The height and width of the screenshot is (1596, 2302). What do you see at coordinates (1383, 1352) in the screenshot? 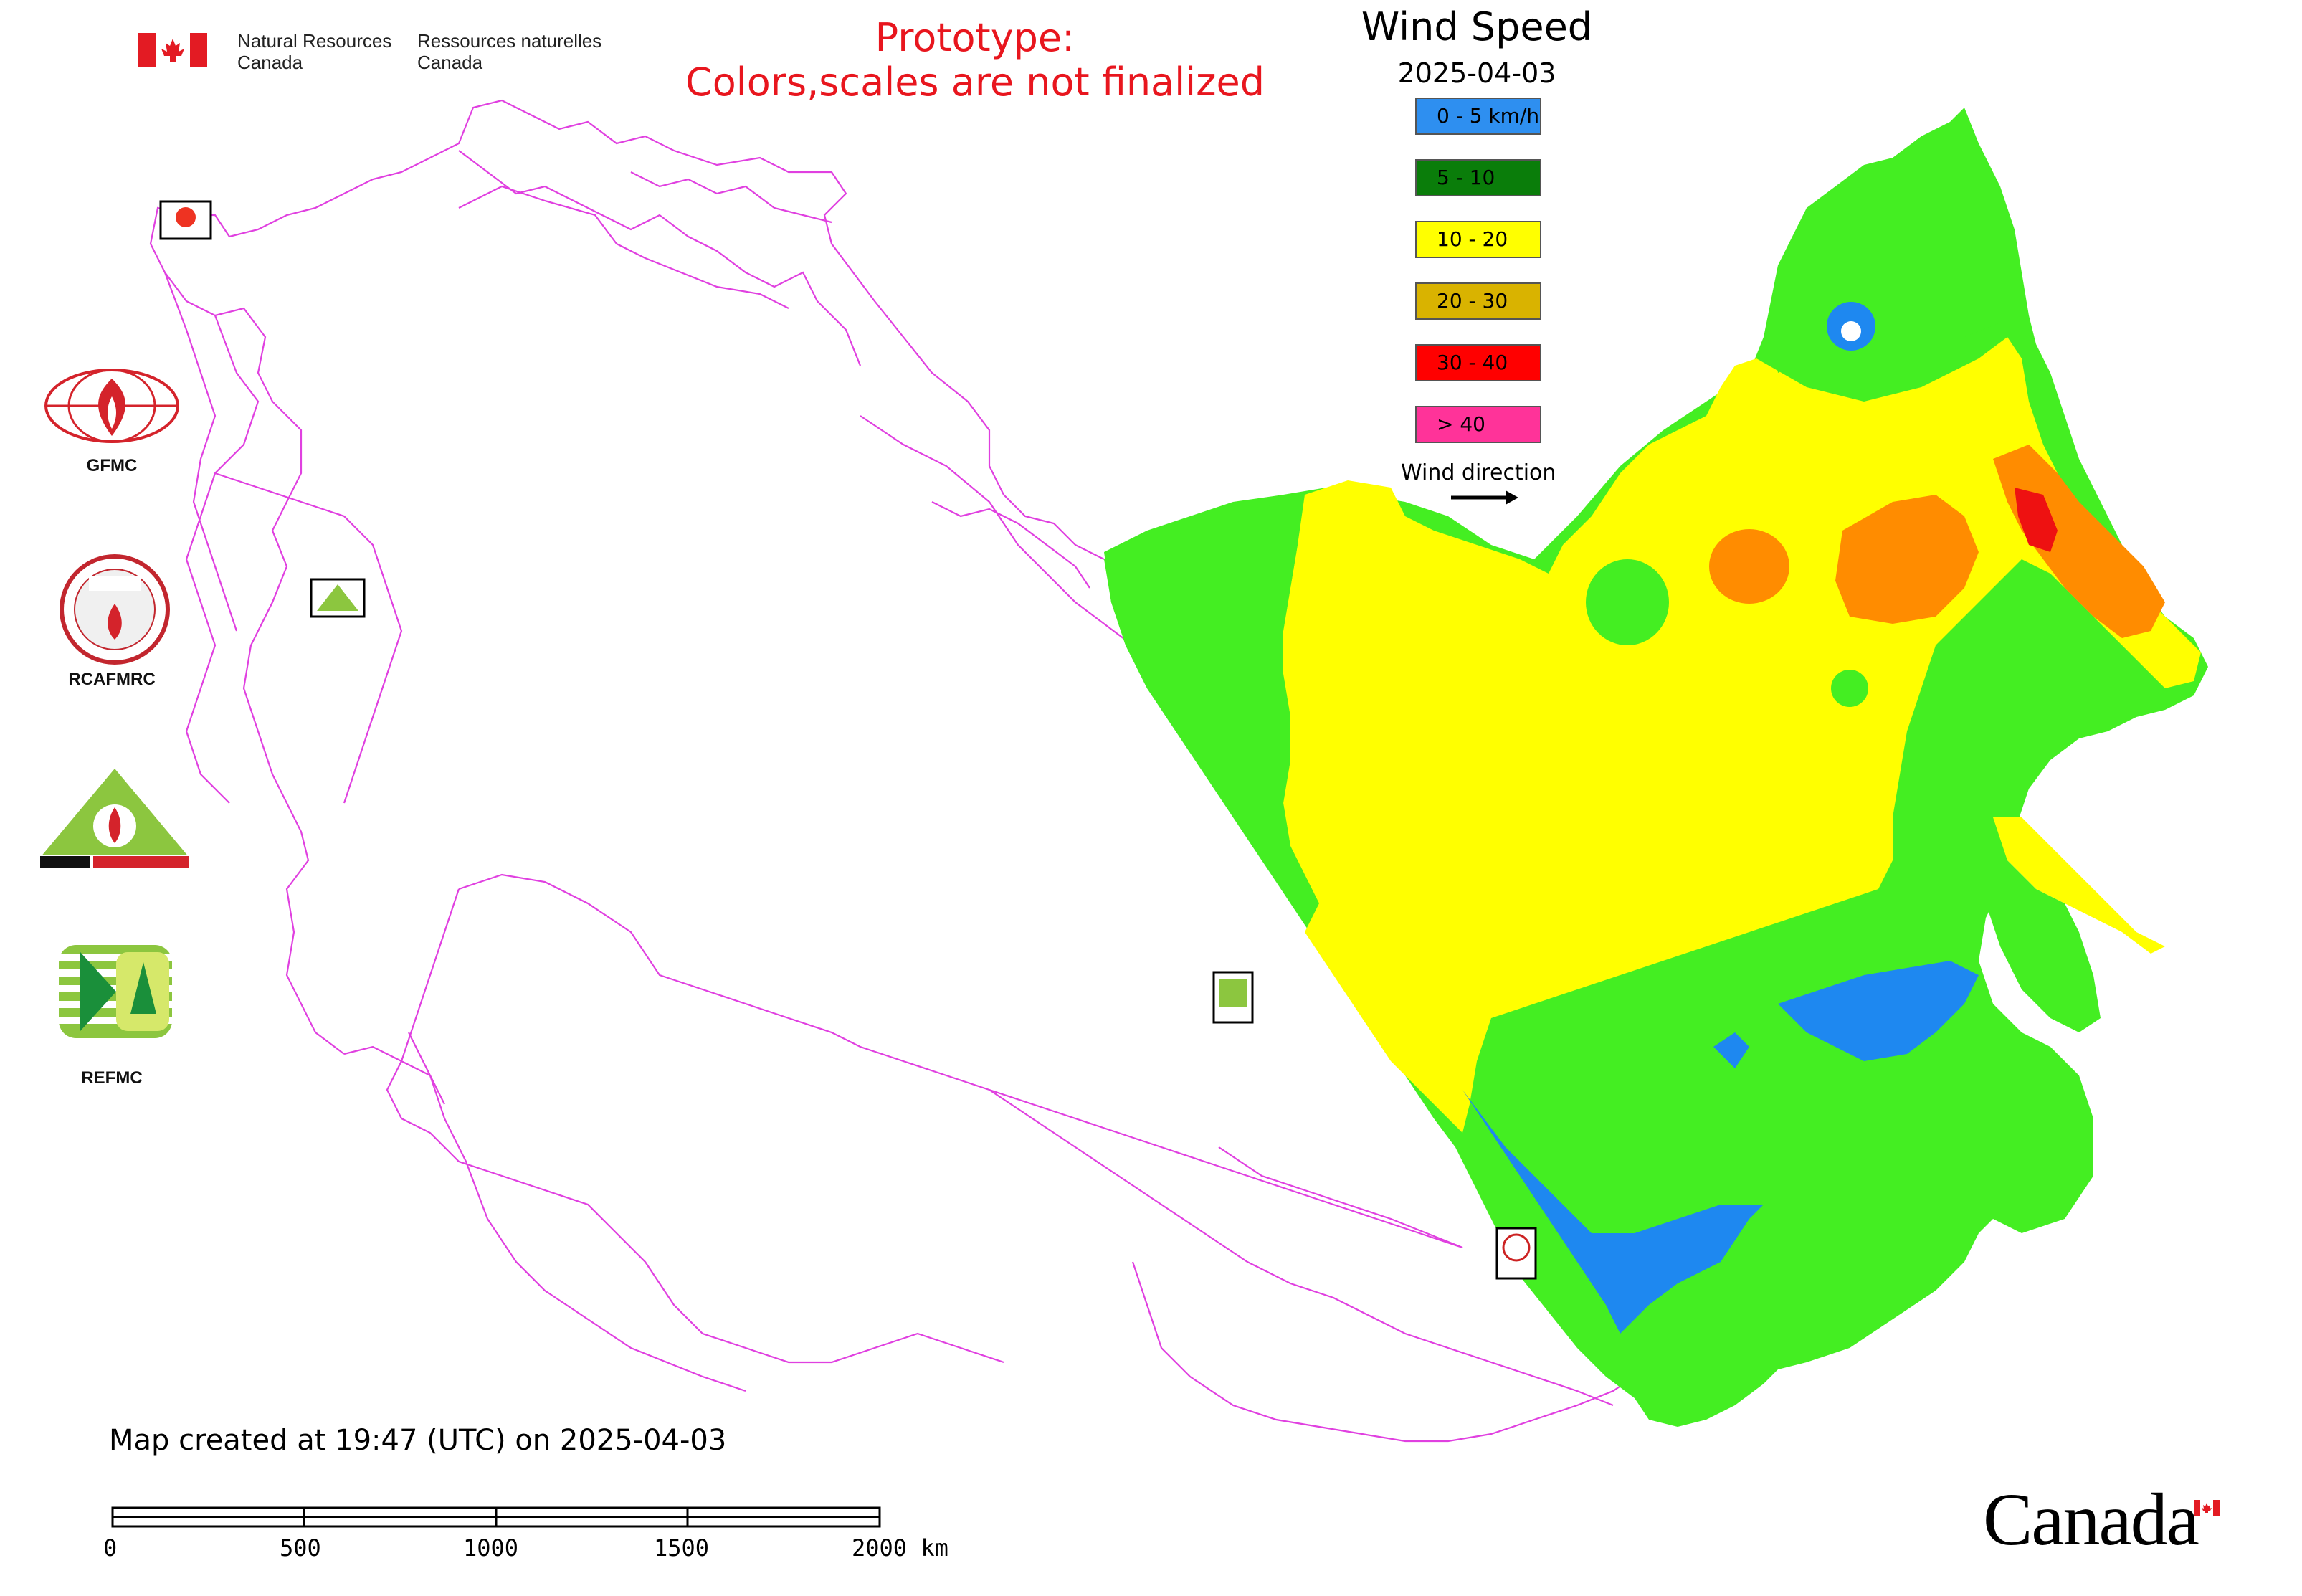
I see `border-china` at bounding box center [1383, 1352].